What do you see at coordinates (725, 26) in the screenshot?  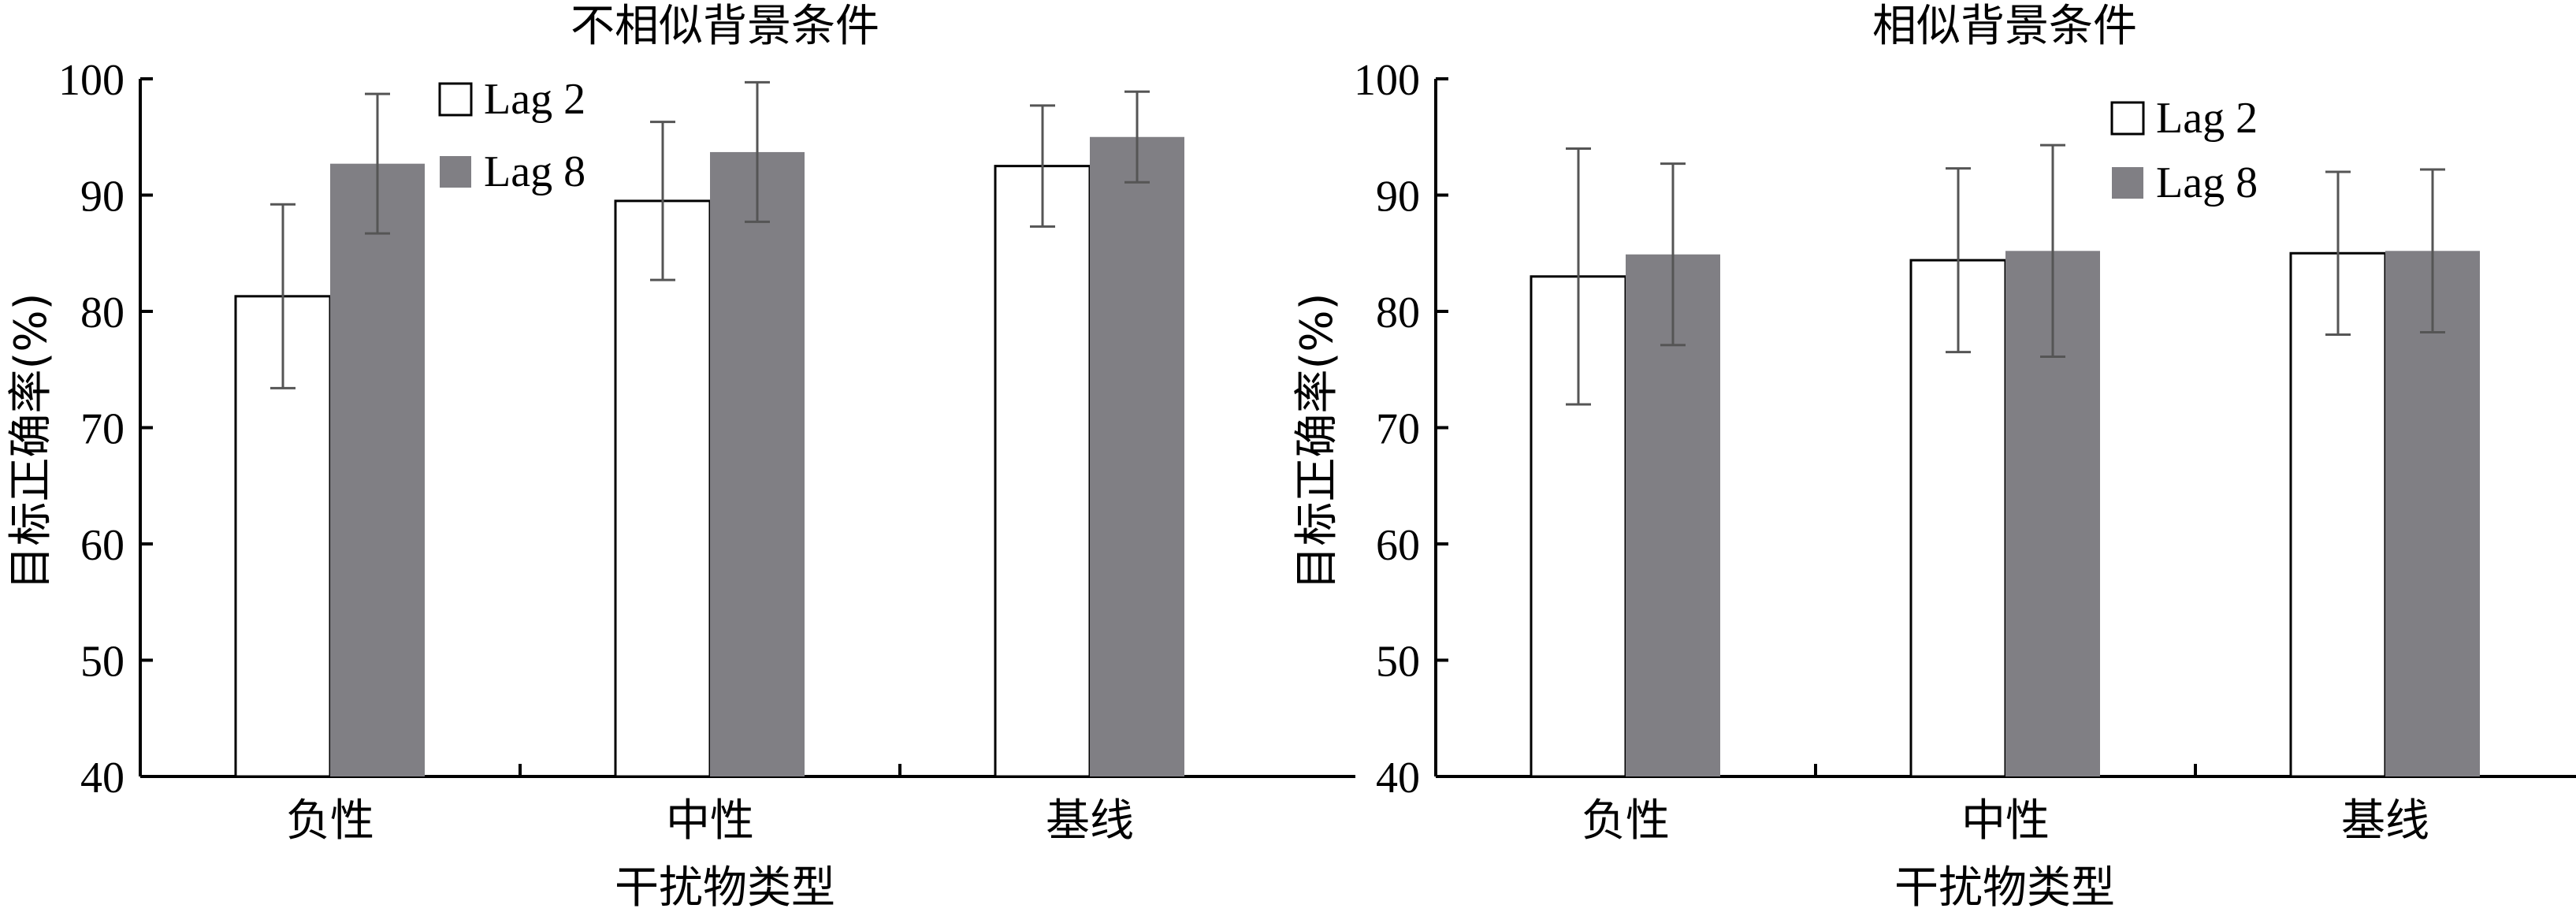 I see `chart-title: 不相似背景条件` at bounding box center [725, 26].